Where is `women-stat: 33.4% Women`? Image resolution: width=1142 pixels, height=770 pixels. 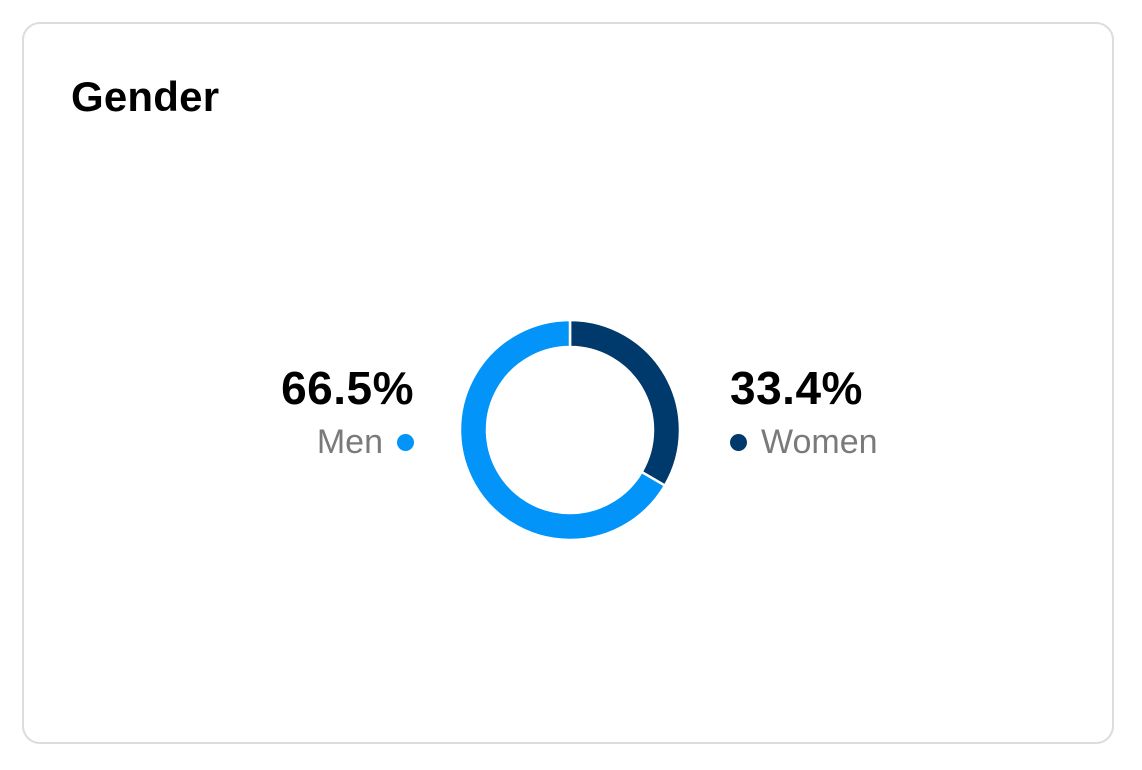
women-stat: 33.4% Women is located at coordinates (804, 412).